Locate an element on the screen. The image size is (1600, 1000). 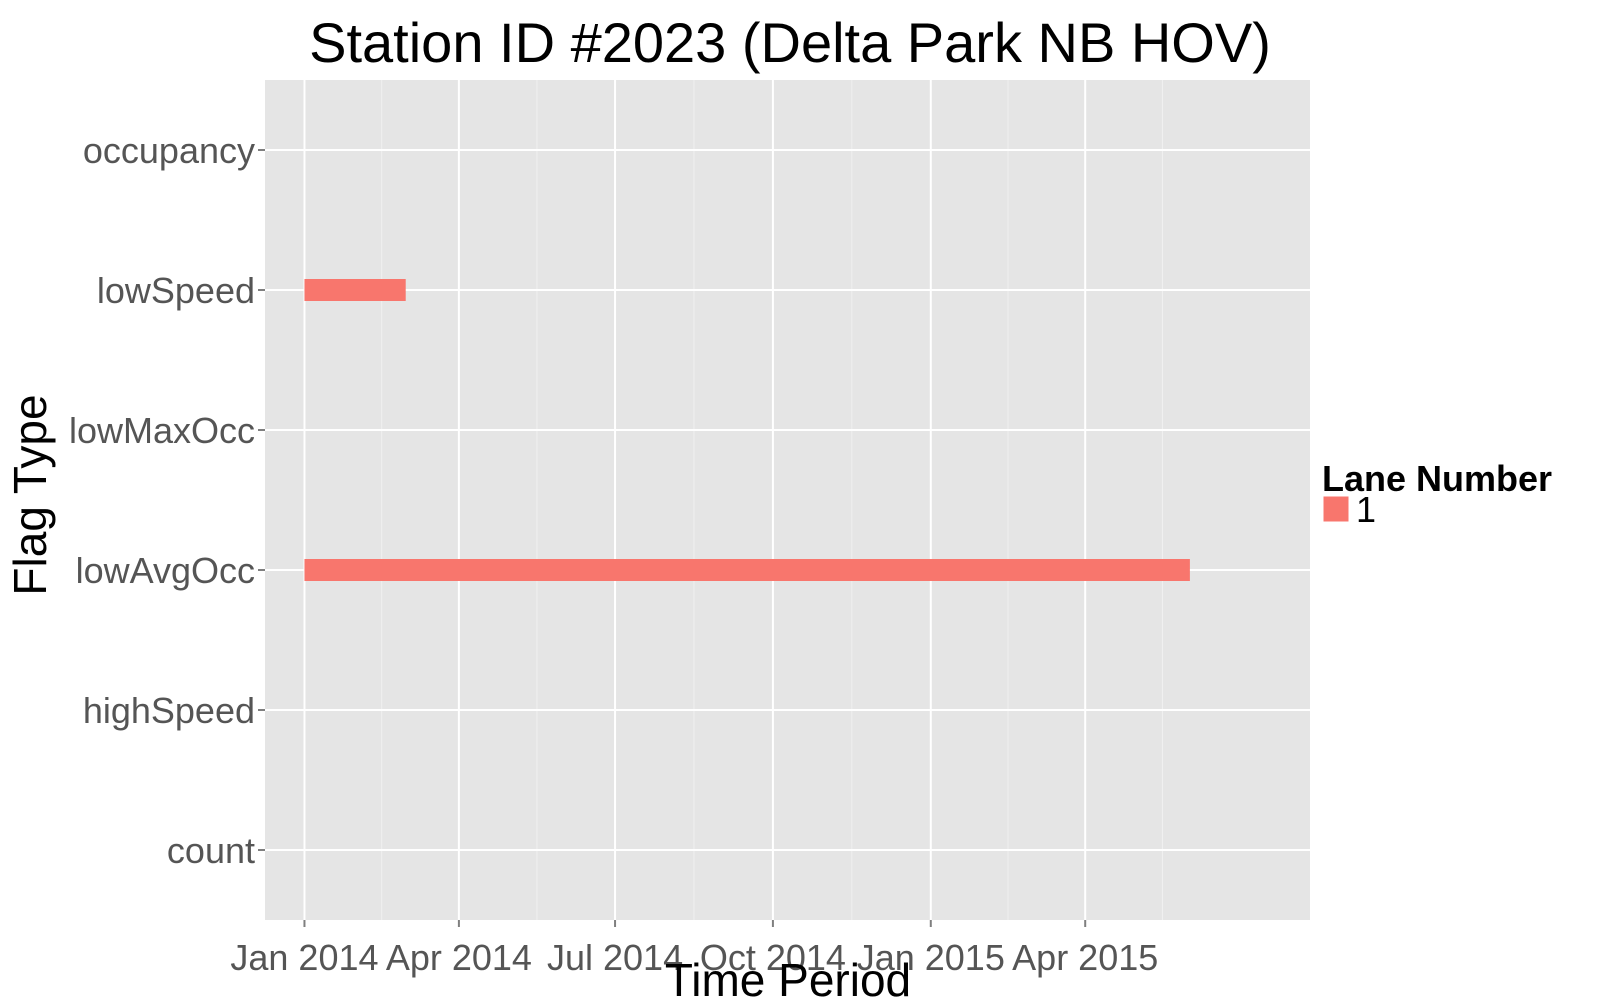
y-tick-label: highSpeed is located at coordinates (169, 710).